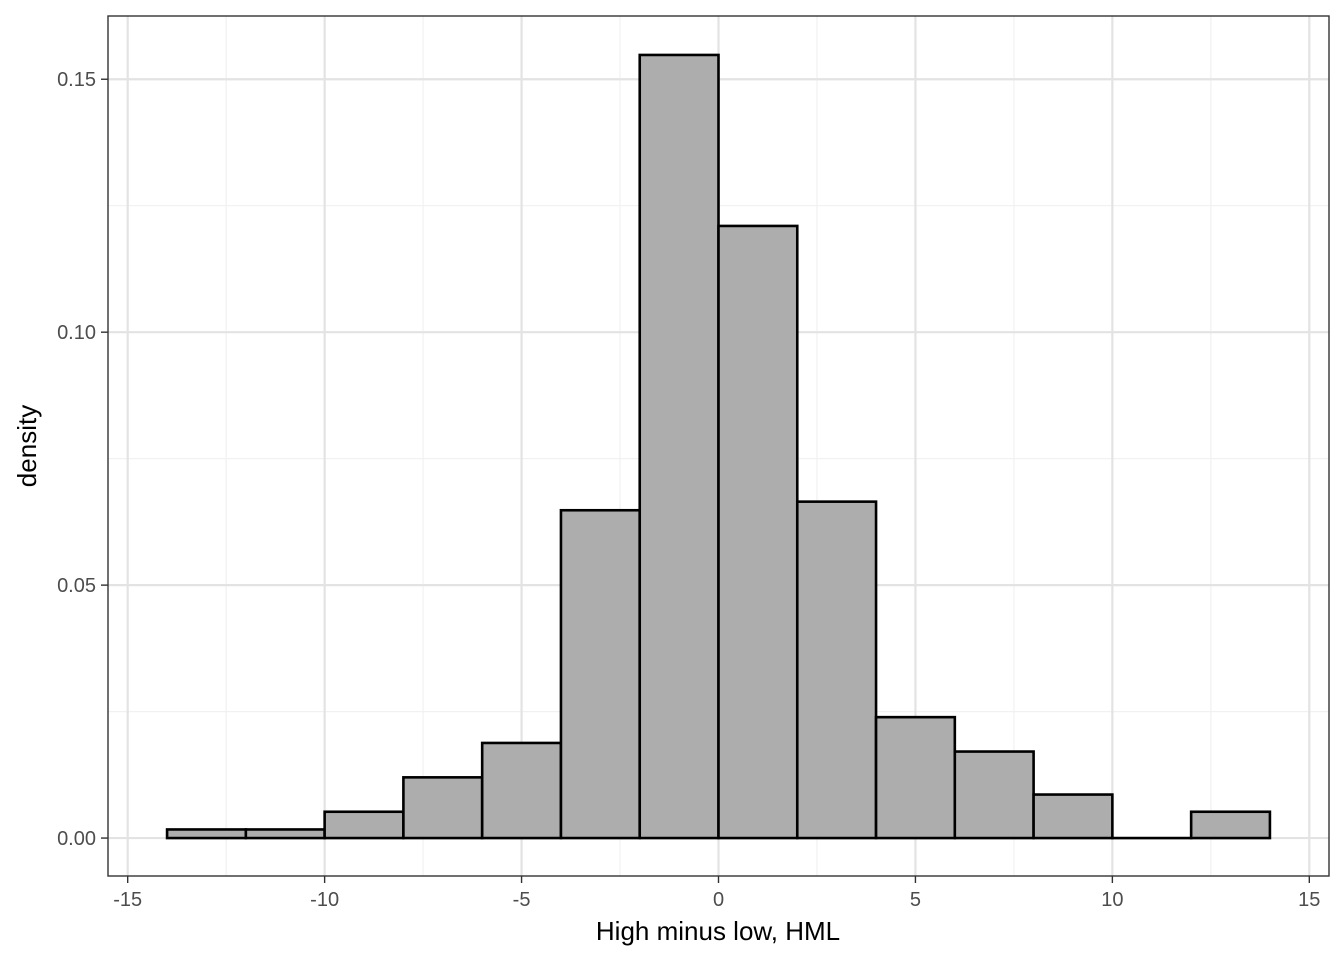 Image resolution: width=1344 pixels, height=960 pixels. Describe the element at coordinates (76, 333) in the screenshot. I see `y-tick-label: 0.10` at that location.